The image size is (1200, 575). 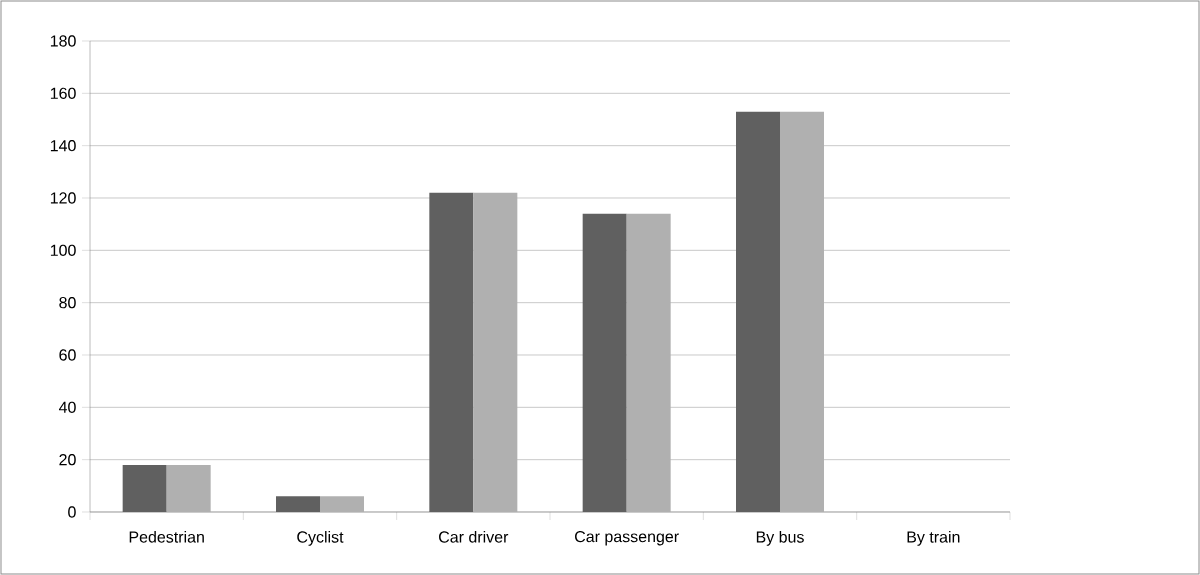 What do you see at coordinates (474, 536) in the screenshot?
I see `x-tick-label: Car driver` at bounding box center [474, 536].